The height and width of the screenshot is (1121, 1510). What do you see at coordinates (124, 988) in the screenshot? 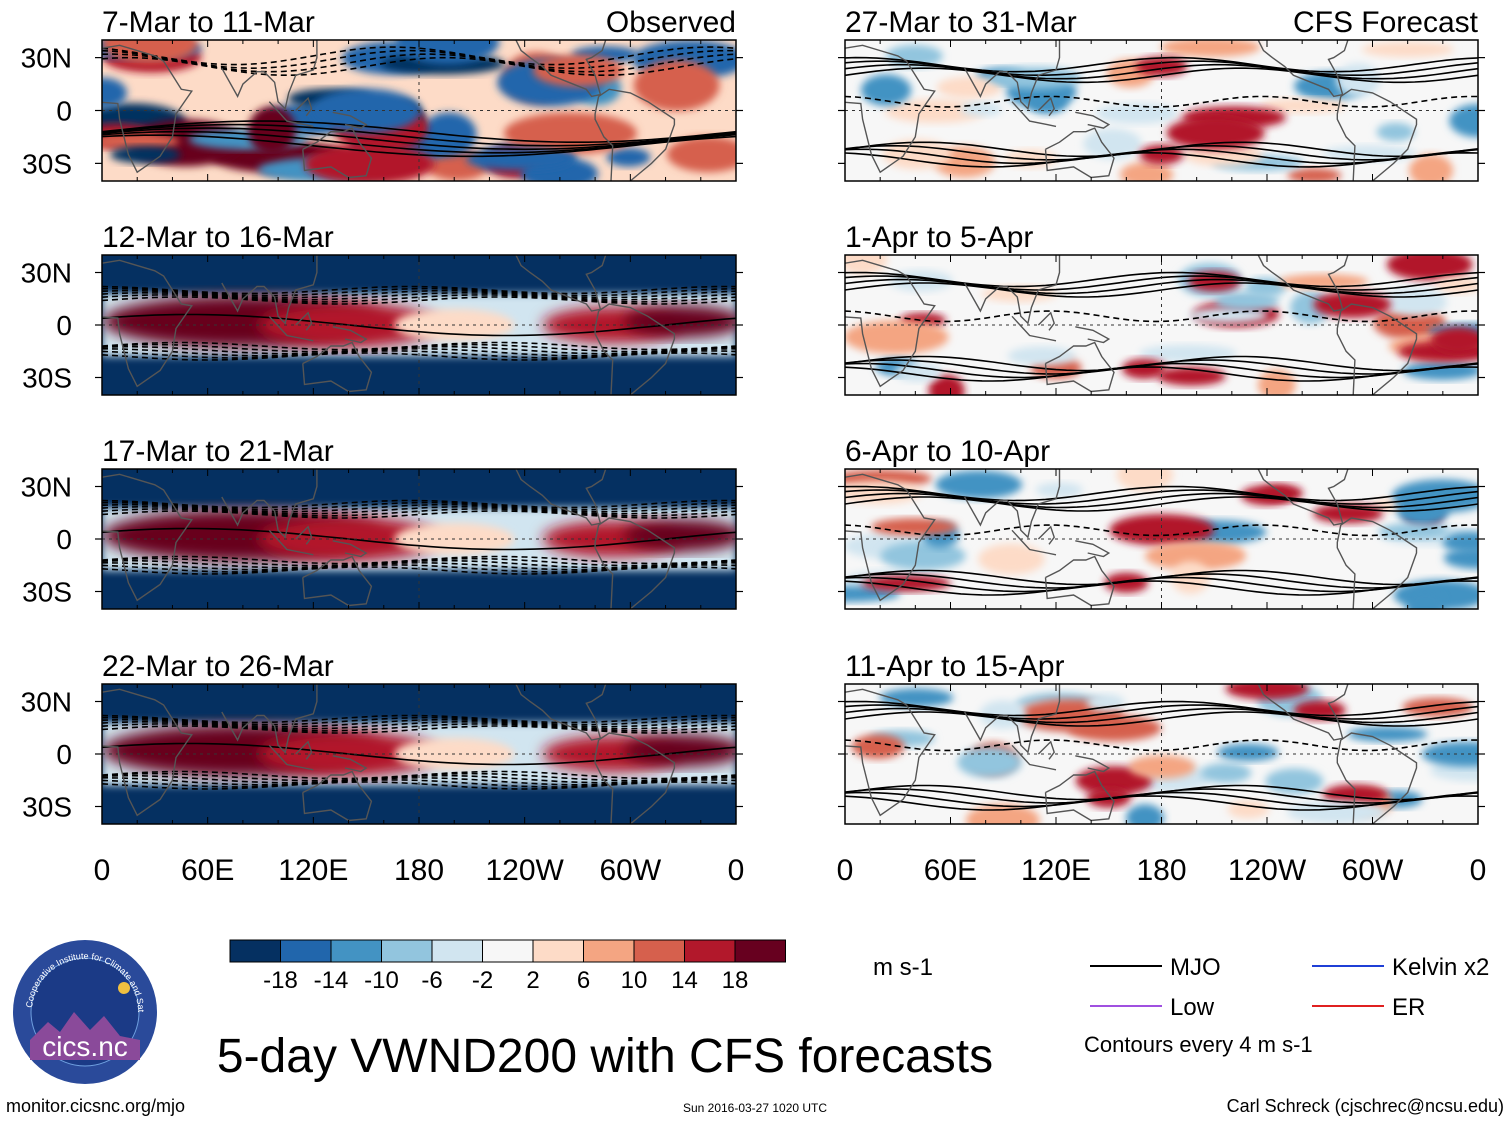
I see `sun-icon` at bounding box center [124, 988].